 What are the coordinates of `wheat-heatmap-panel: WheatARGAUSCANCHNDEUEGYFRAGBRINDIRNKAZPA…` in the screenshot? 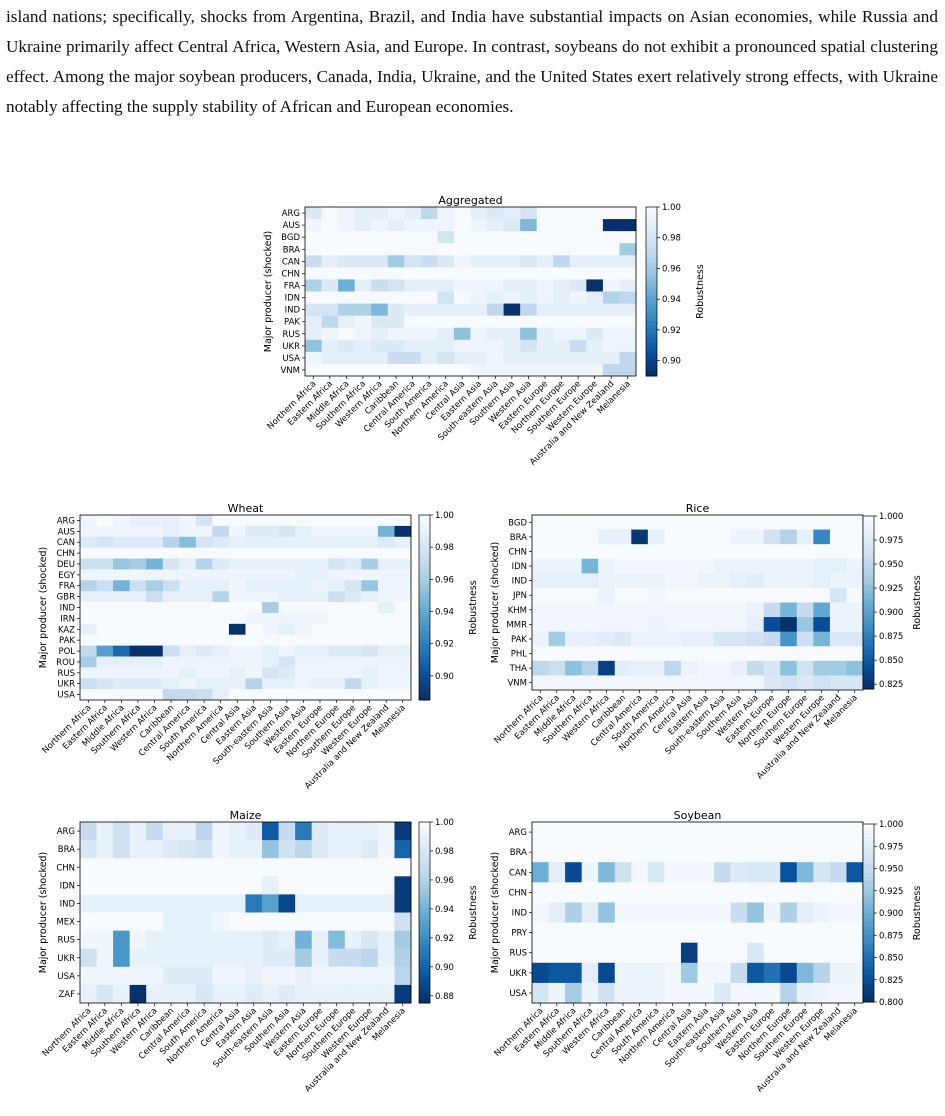 It's located at (258, 646).